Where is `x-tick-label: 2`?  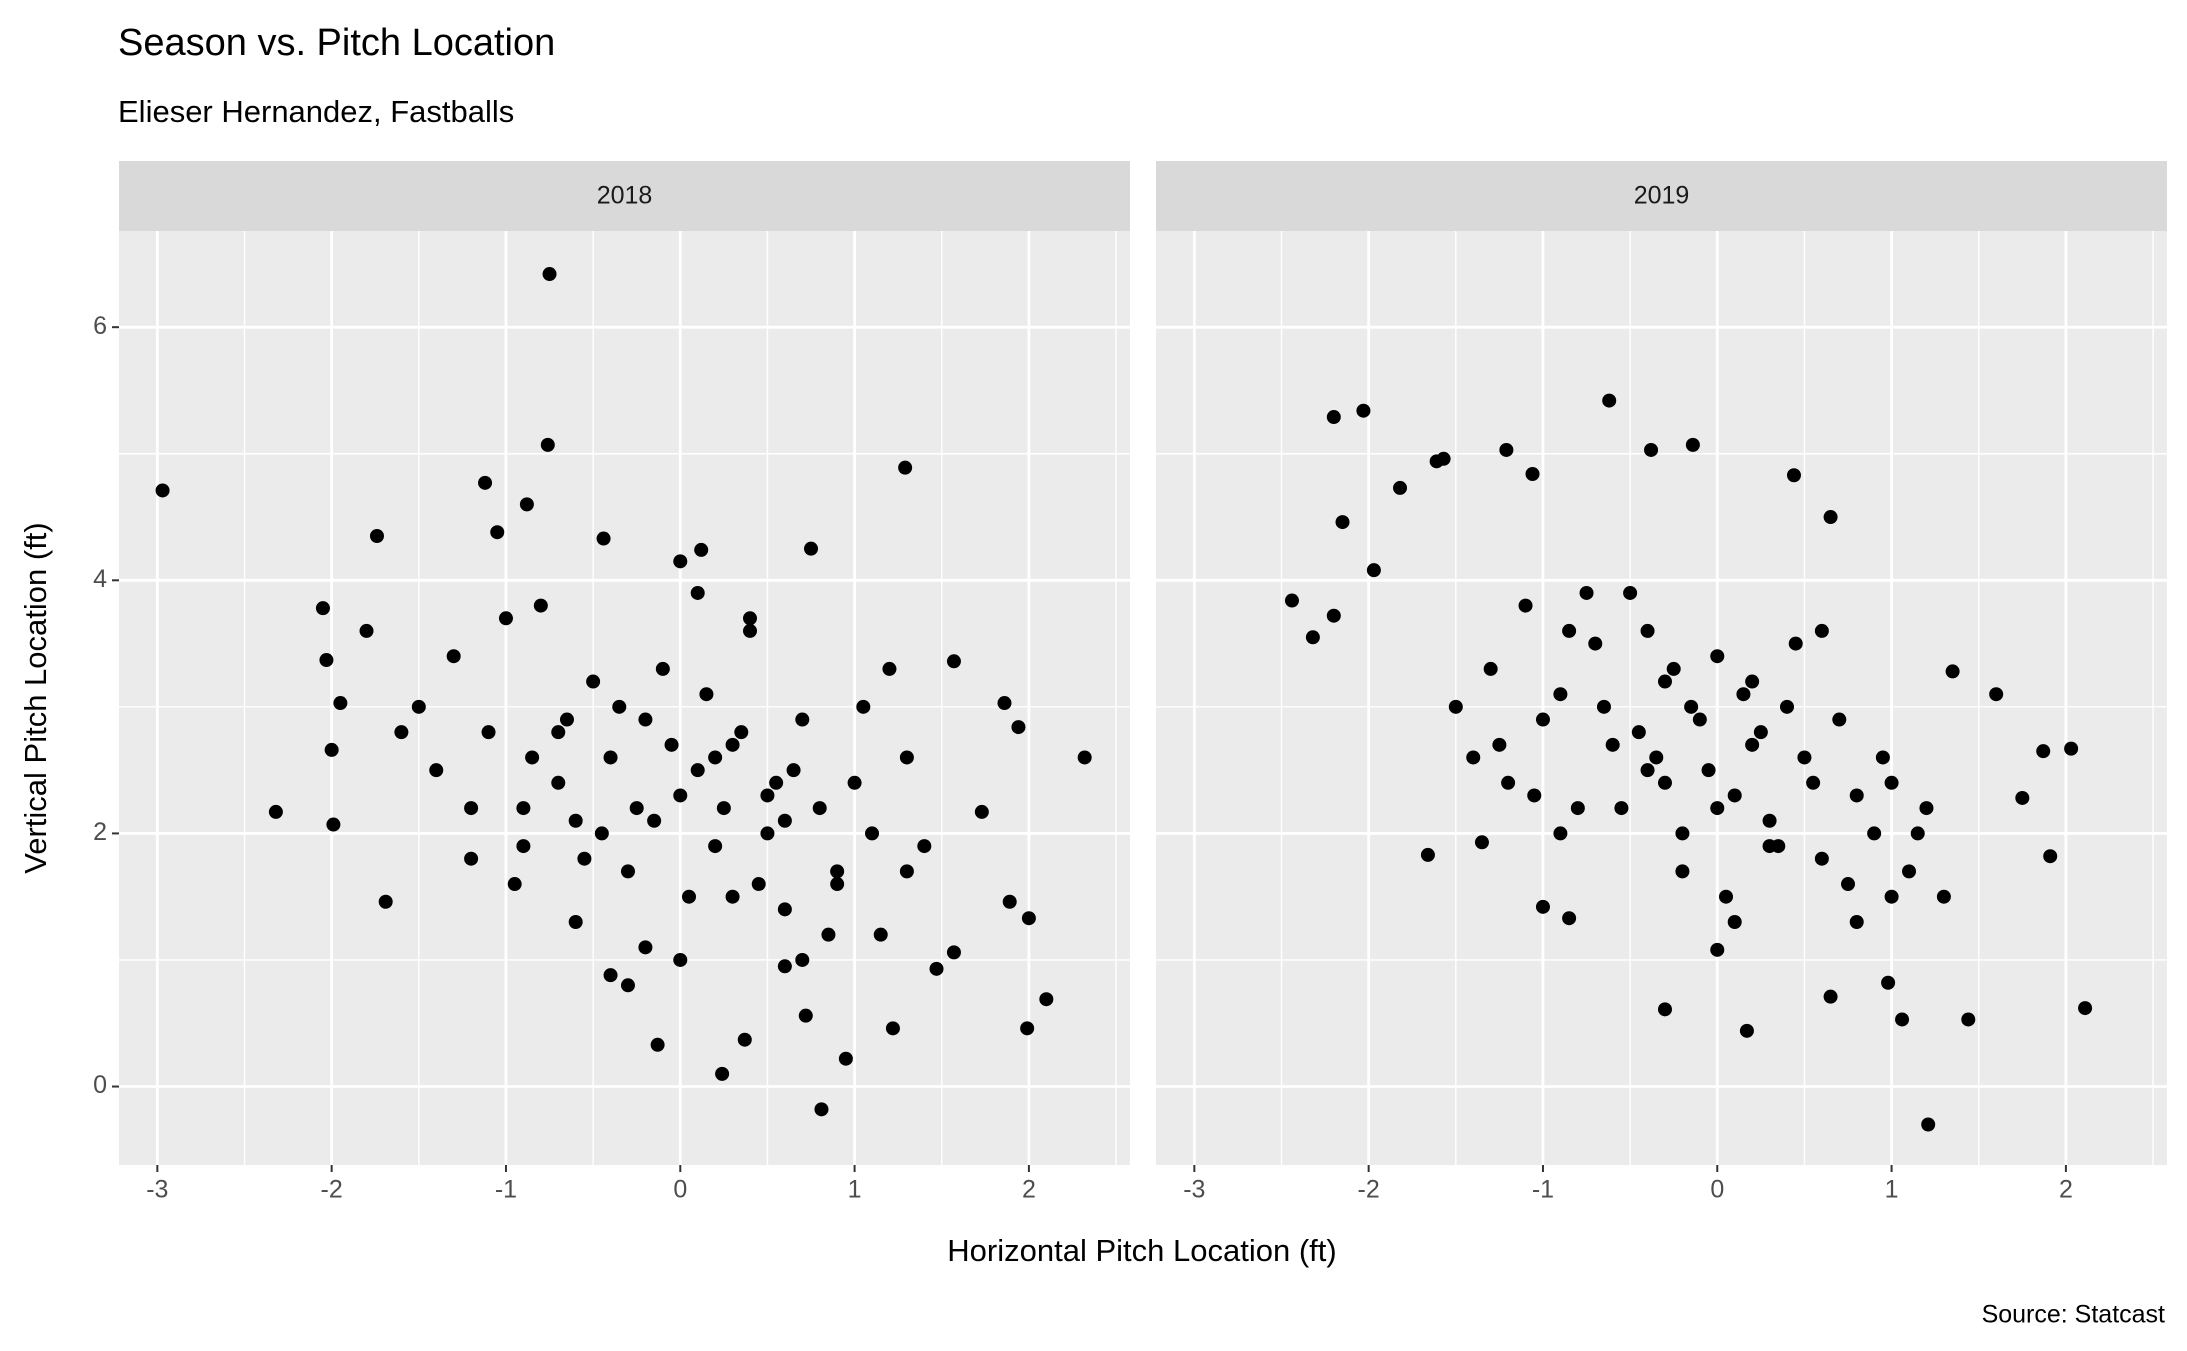
x-tick-label: 2 is located at coordinates (2066, 1190).